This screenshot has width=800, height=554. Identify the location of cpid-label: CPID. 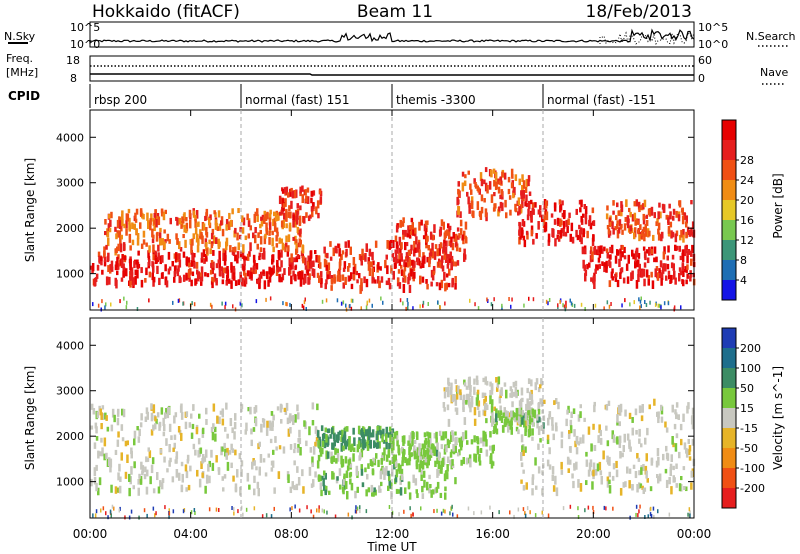
(24, 96).